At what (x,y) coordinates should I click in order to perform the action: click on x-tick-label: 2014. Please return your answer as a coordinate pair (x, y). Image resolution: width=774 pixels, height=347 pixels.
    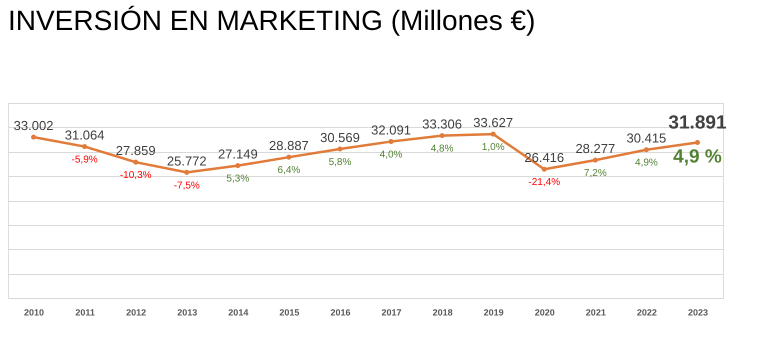
    Looking at the image, I should click on (238, 313).